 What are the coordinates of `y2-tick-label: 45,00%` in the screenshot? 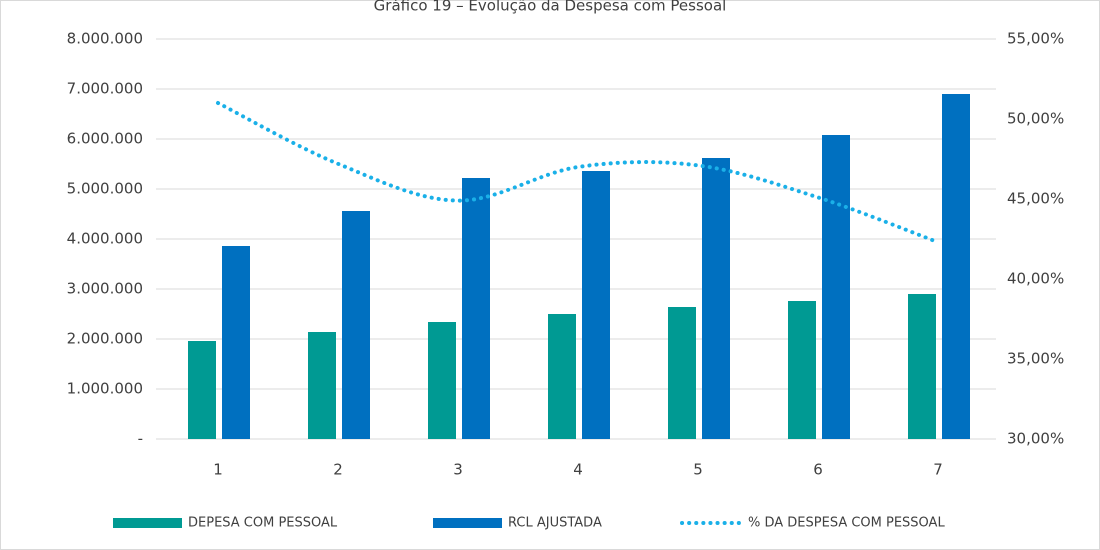 It's located at (1035, 199).